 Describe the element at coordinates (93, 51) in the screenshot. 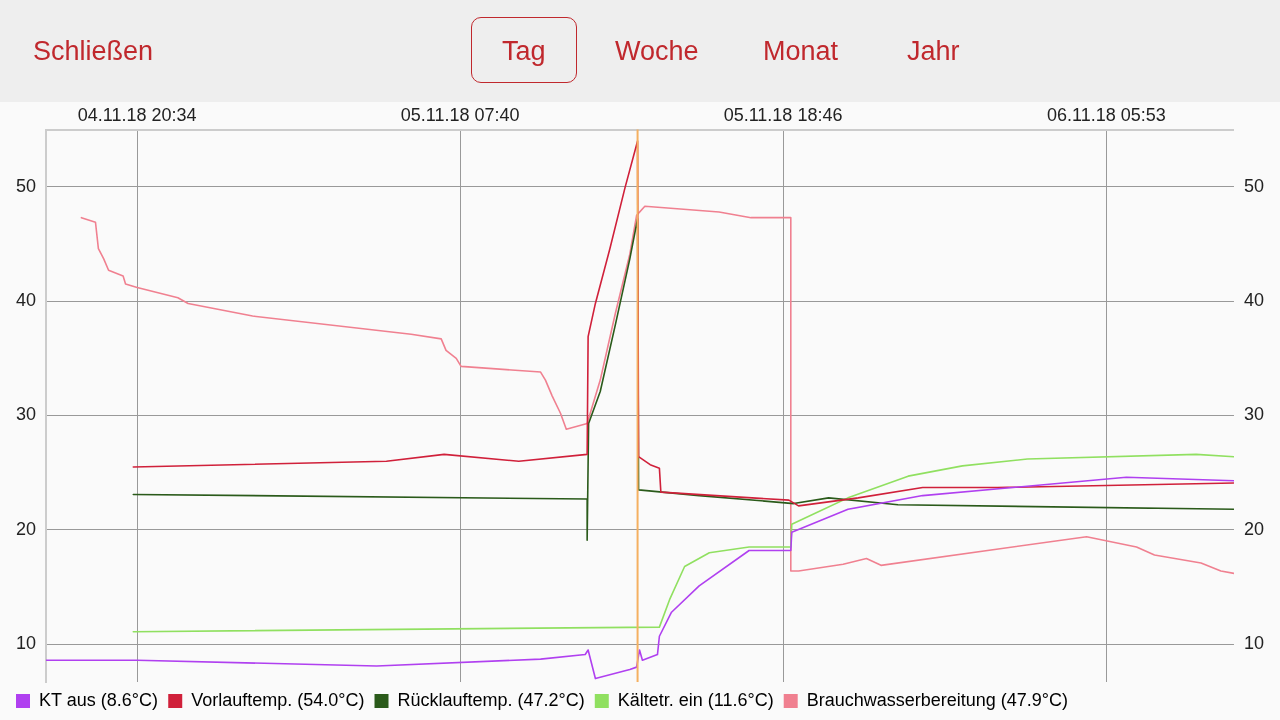

I see `text: Schließen` at that location.